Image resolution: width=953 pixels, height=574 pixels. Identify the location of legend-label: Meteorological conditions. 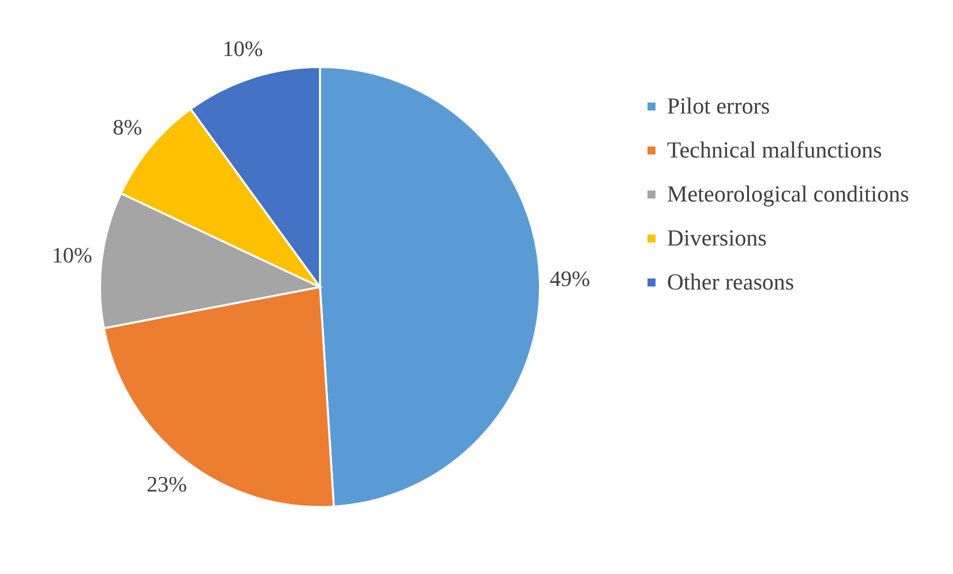
(788, 194).